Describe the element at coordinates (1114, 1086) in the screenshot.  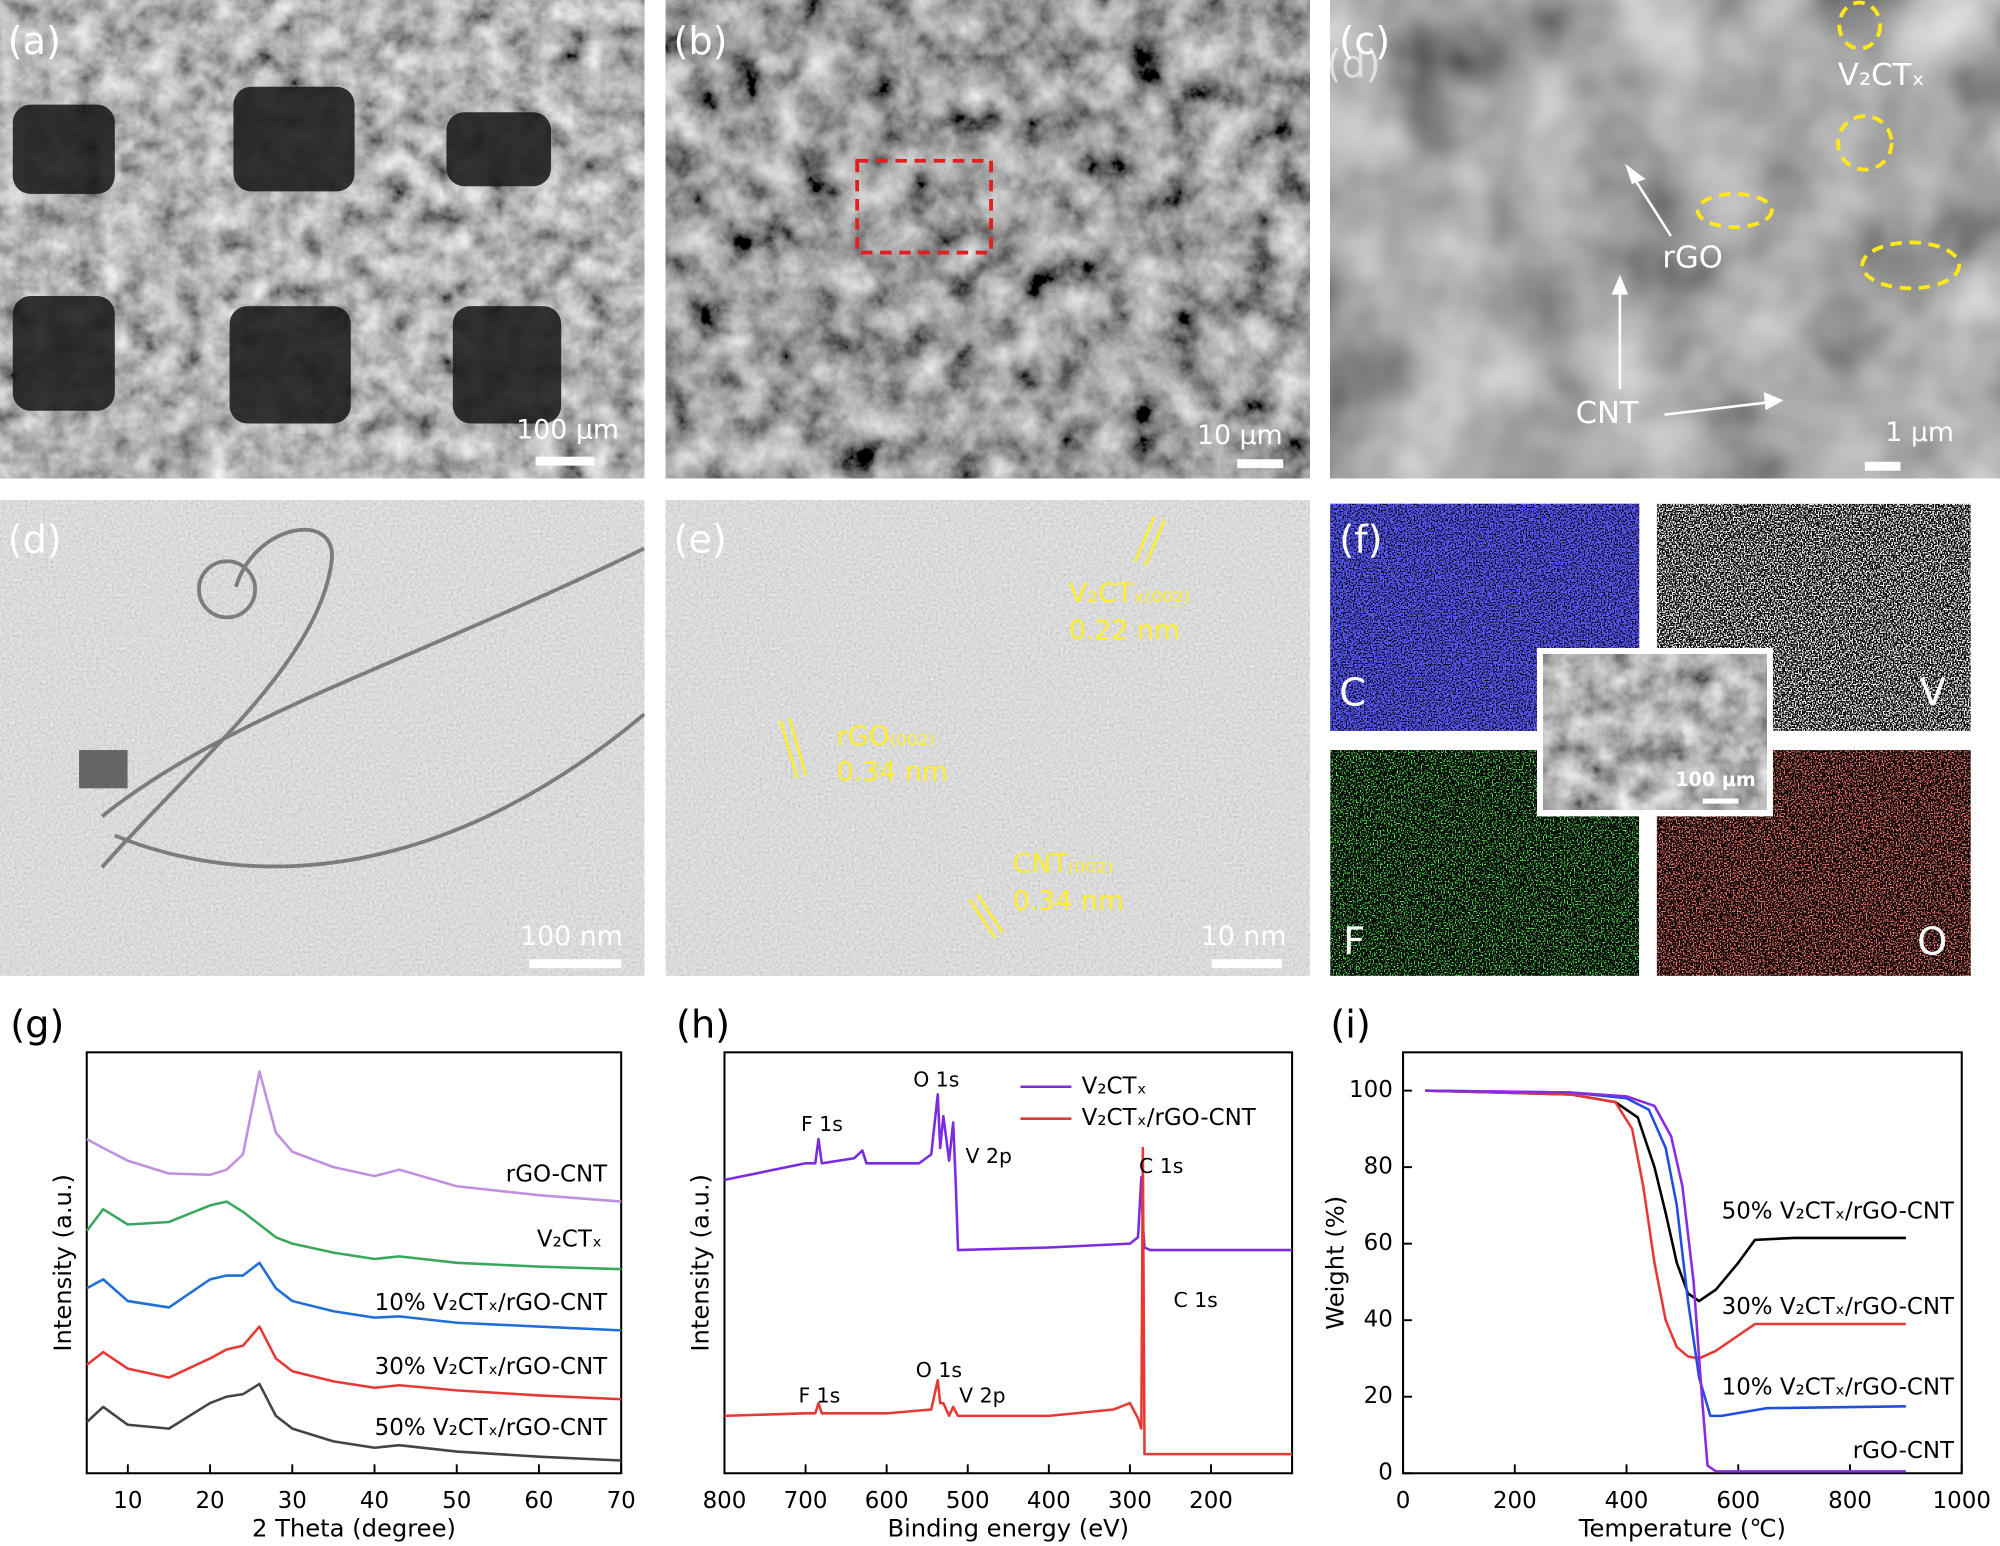
I see `legend-label: V₂CTₓ` at that location.